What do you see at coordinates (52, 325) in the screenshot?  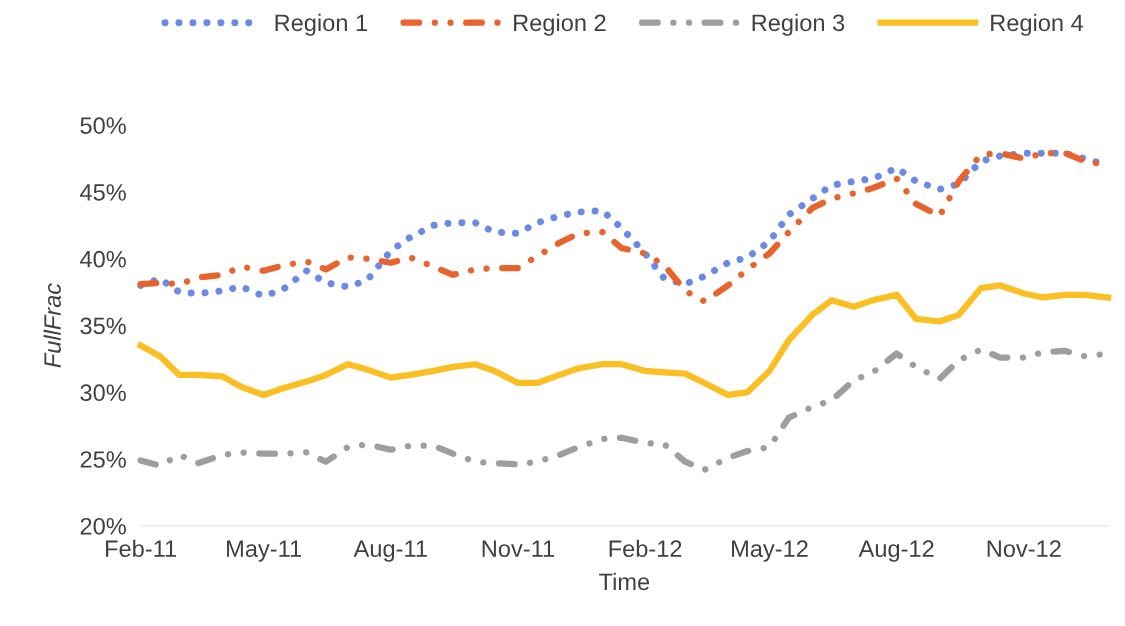 I see `y-axis-title: FullFrac` at bounding box center [52, 325].